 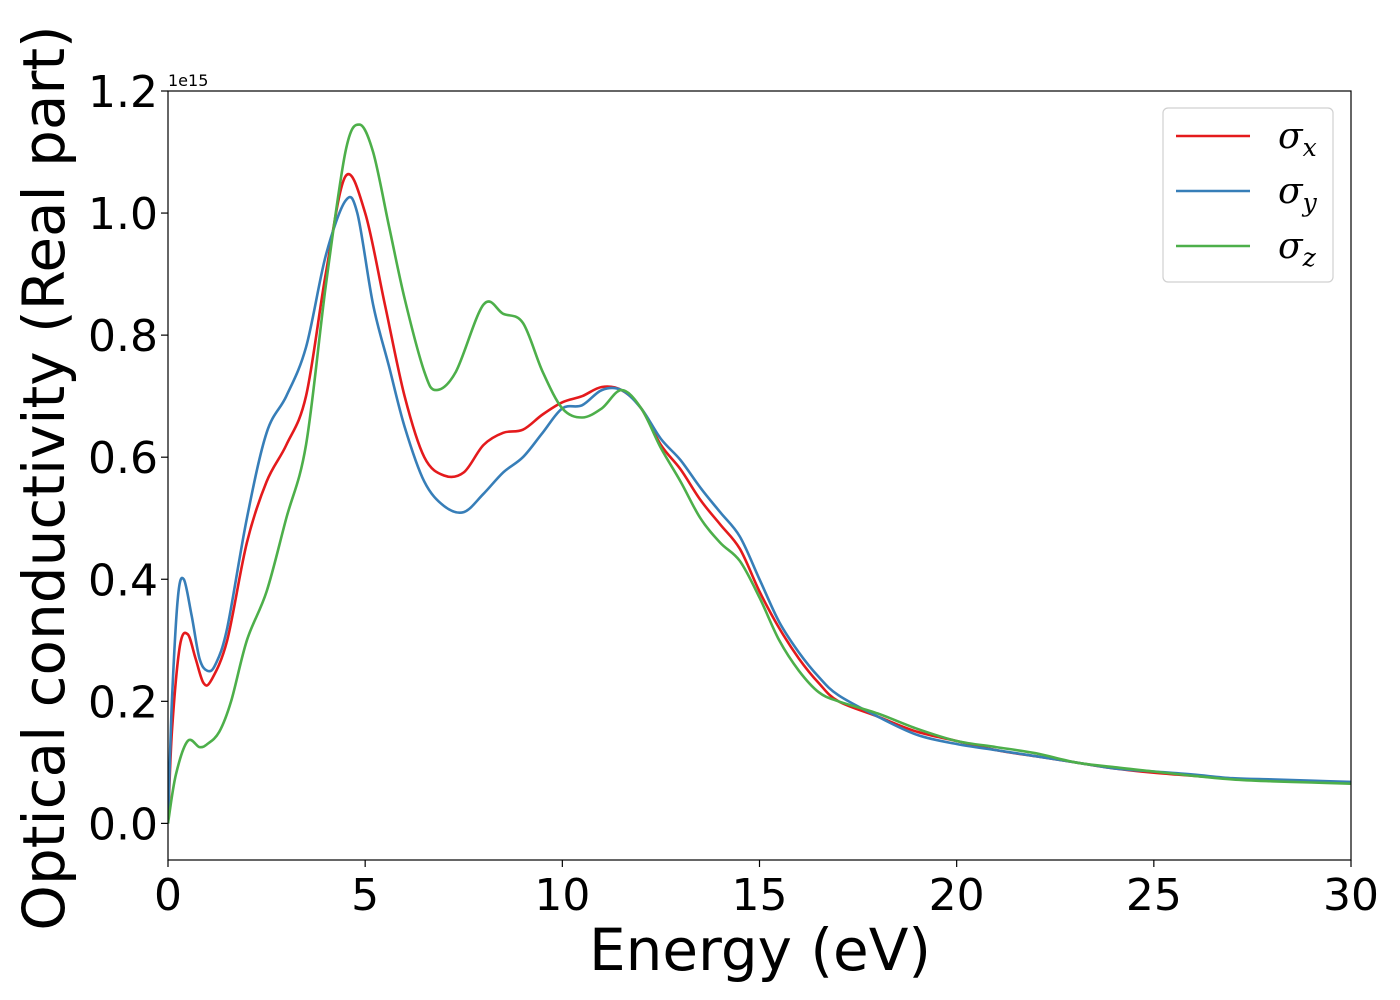 I want to click on y-tick-label: 0.0, so click(x=123, y=824).